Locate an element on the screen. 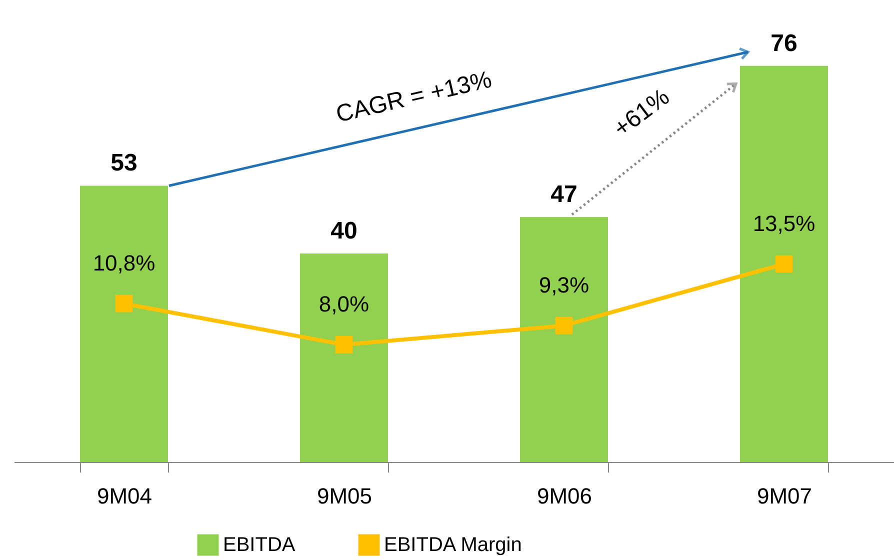 This screenshot has height=560, width=894. x-tick-label: 9M05 is located at coordinates (344, 496).